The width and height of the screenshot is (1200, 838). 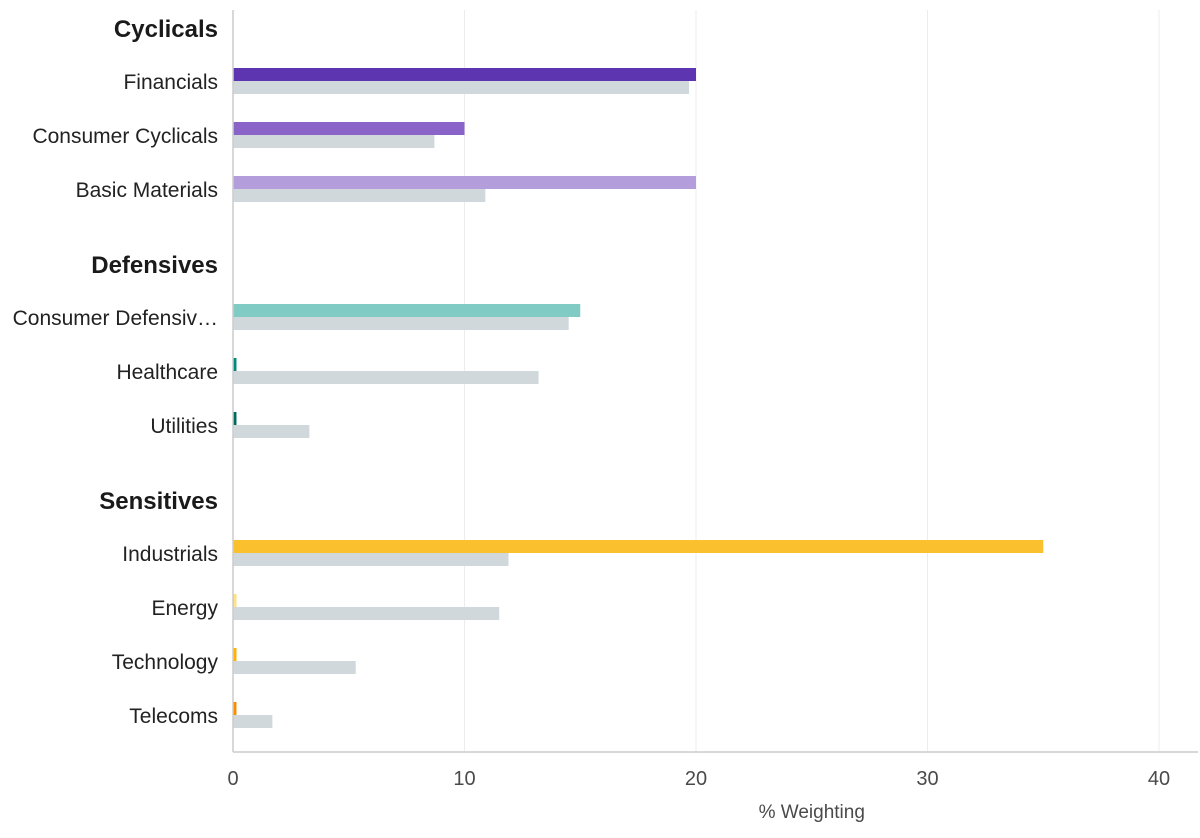 I want to click on category-label: Financials, so click(x=170, y=82).